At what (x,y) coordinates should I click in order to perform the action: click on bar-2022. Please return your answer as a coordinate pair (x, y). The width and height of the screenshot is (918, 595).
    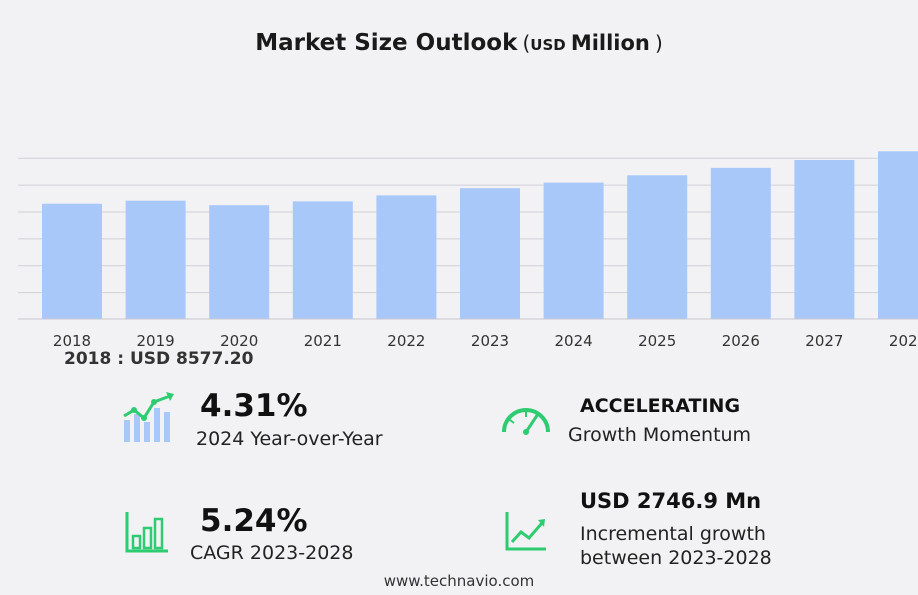
    Looking at the image, I should click on (406, 257).